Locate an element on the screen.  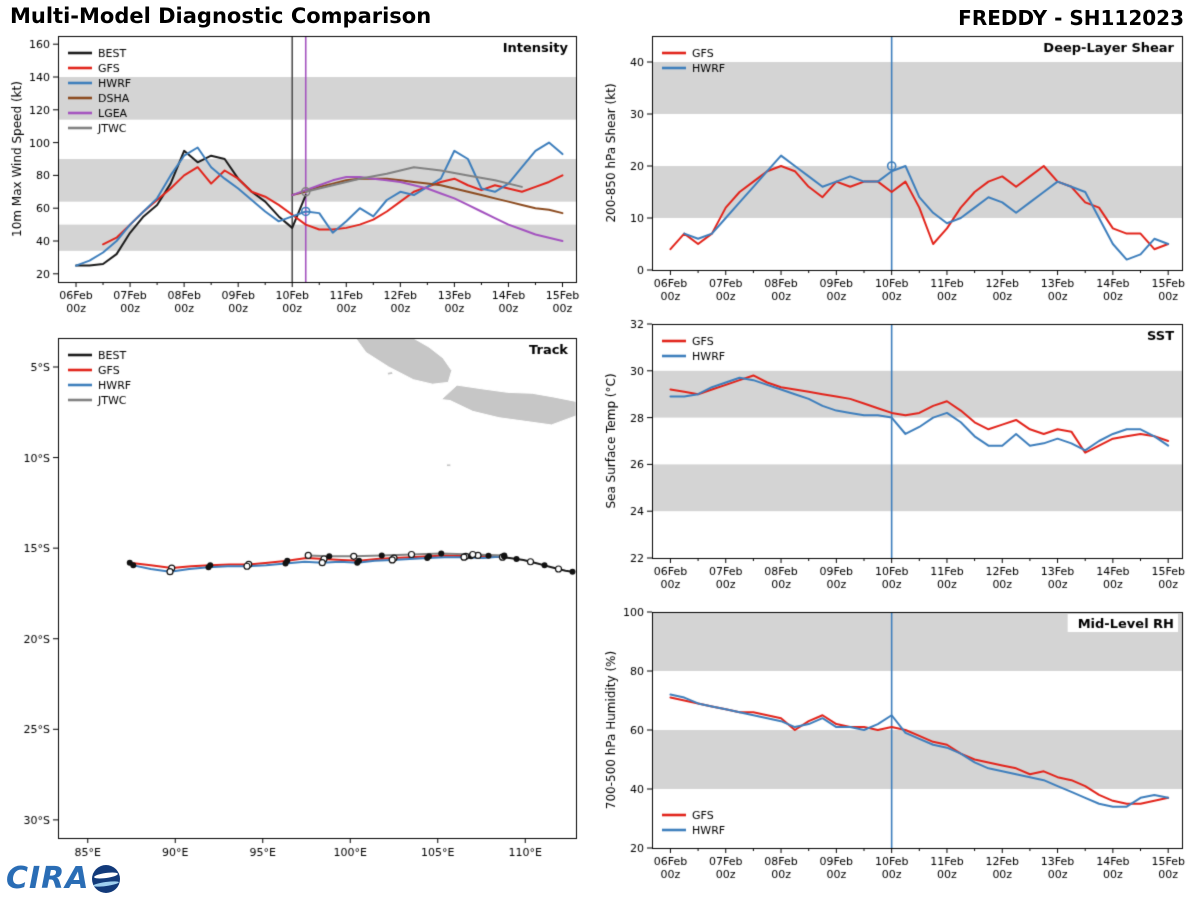
storm-id-title: FREDDY - SH112023 is located at coordinates (1071, 18).